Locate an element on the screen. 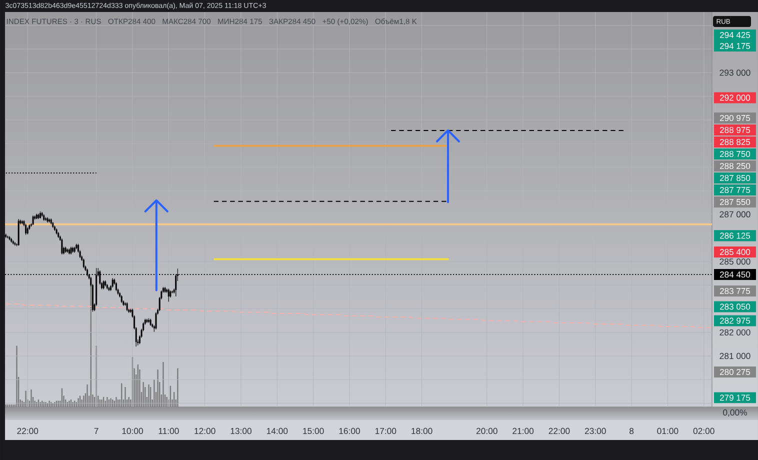  y-tick-label: 285 000 is located at coordinates (735, 261).